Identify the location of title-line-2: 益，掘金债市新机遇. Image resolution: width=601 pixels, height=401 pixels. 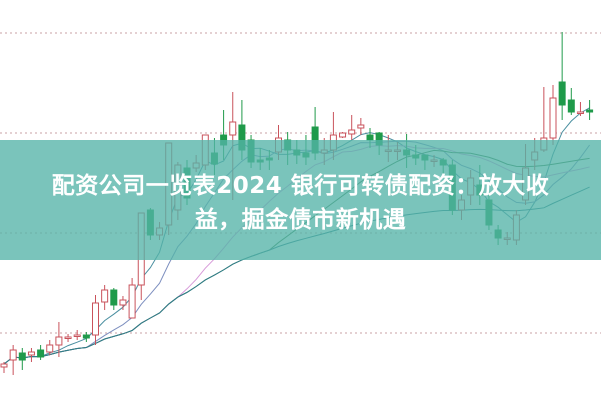
(300, 220).